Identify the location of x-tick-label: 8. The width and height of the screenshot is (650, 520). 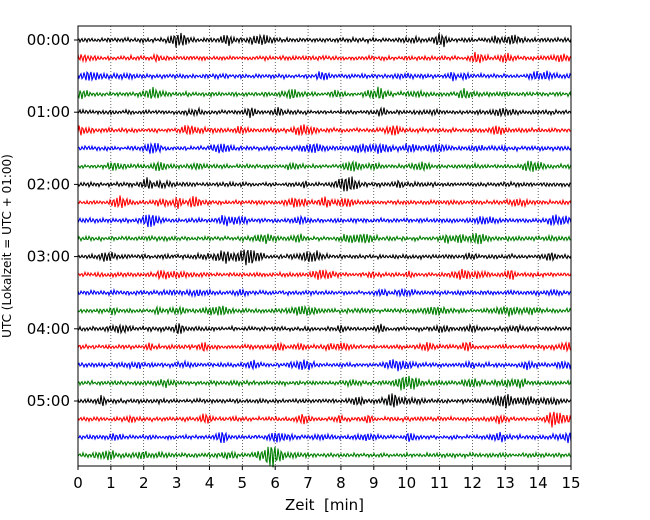
(341, 483).